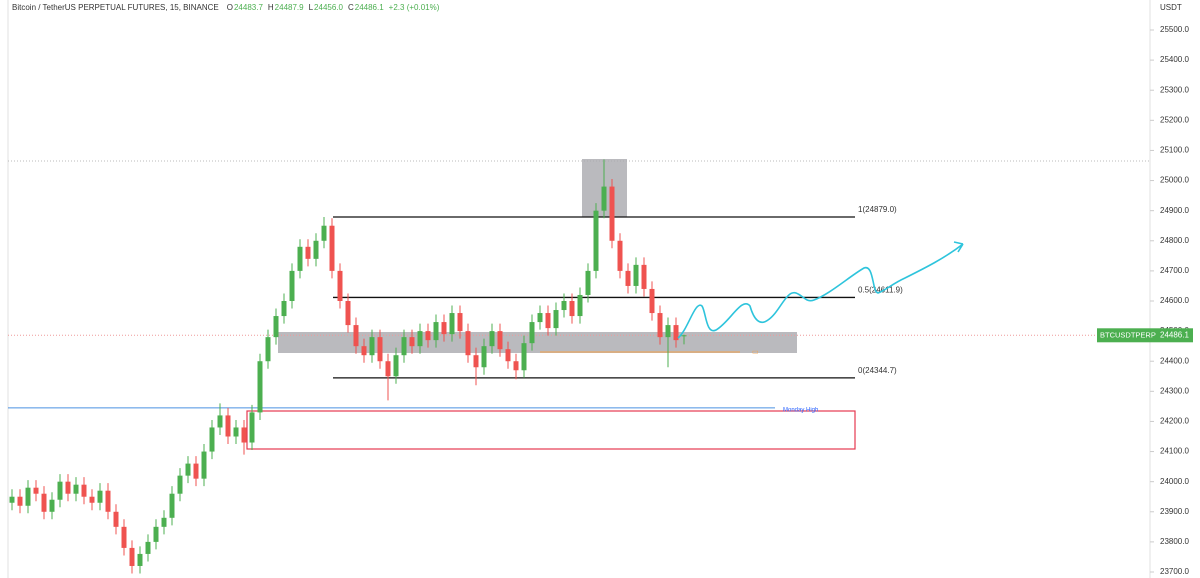 The image size is (1200, 578). Describe the element at coordinates (877, 209) in the screenshot. I see `fib-label: 1(24879.0)` at that location.